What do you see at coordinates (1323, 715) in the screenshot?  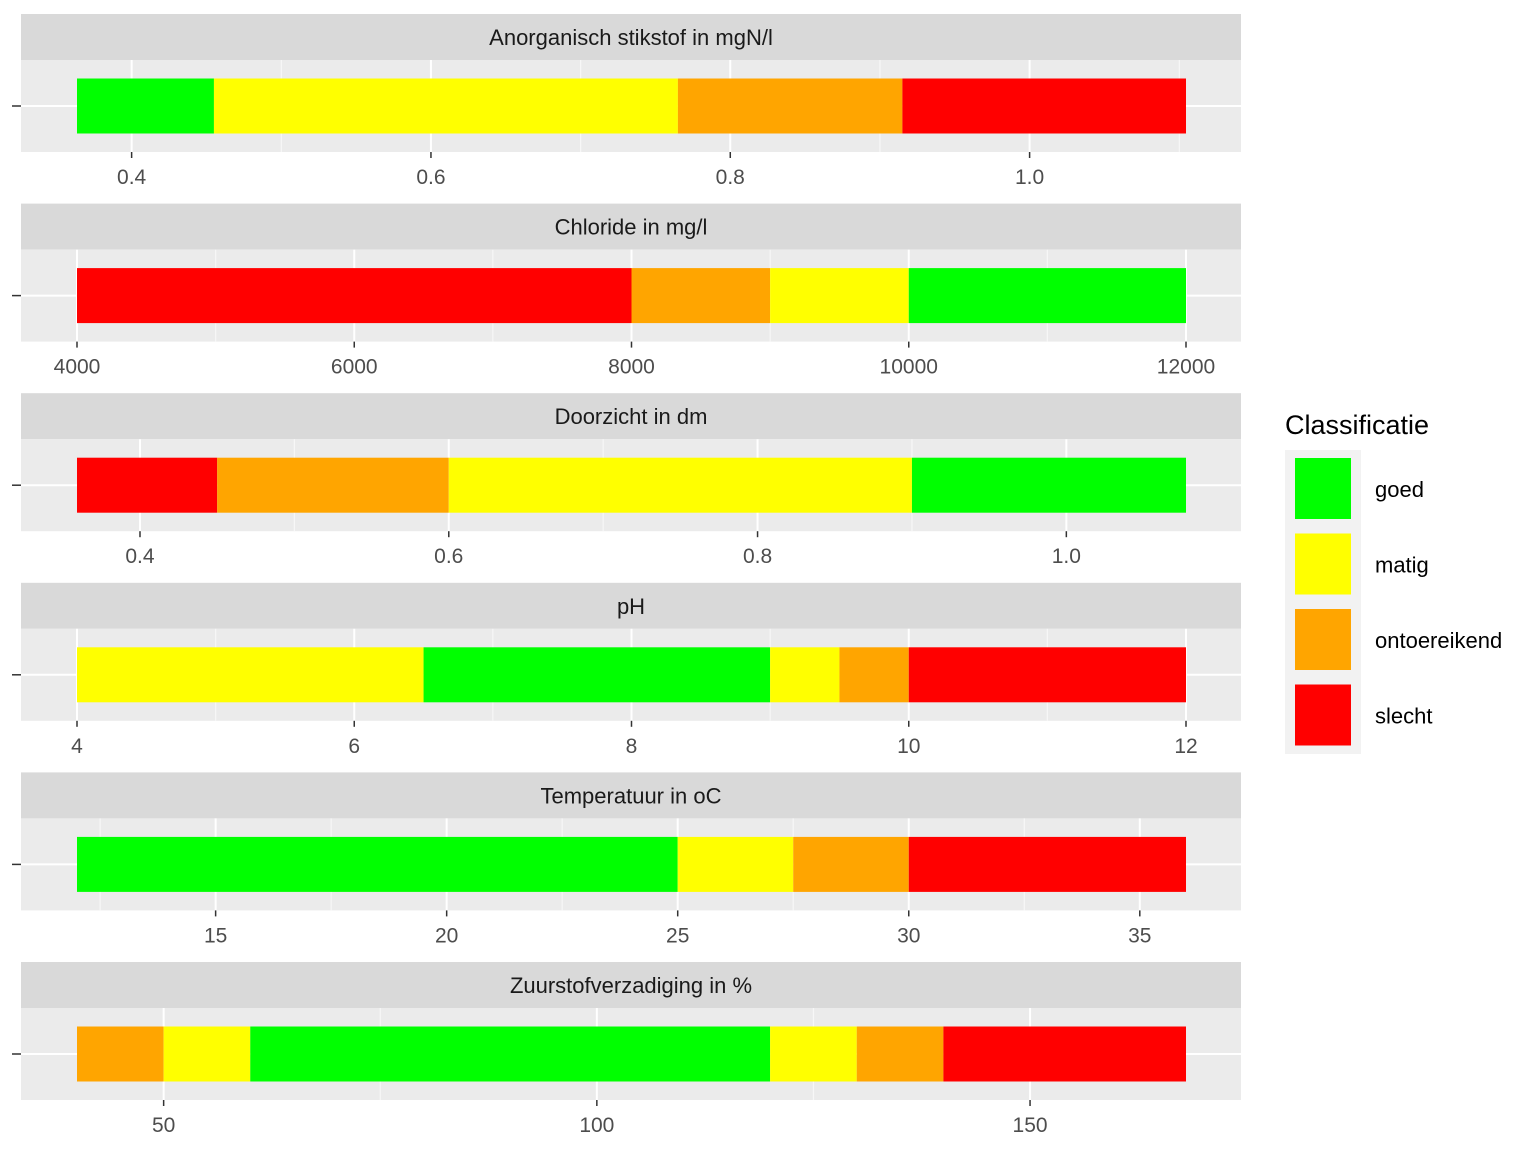 I see `legend-swatch-slecht` at bounding box center [1323, 715].